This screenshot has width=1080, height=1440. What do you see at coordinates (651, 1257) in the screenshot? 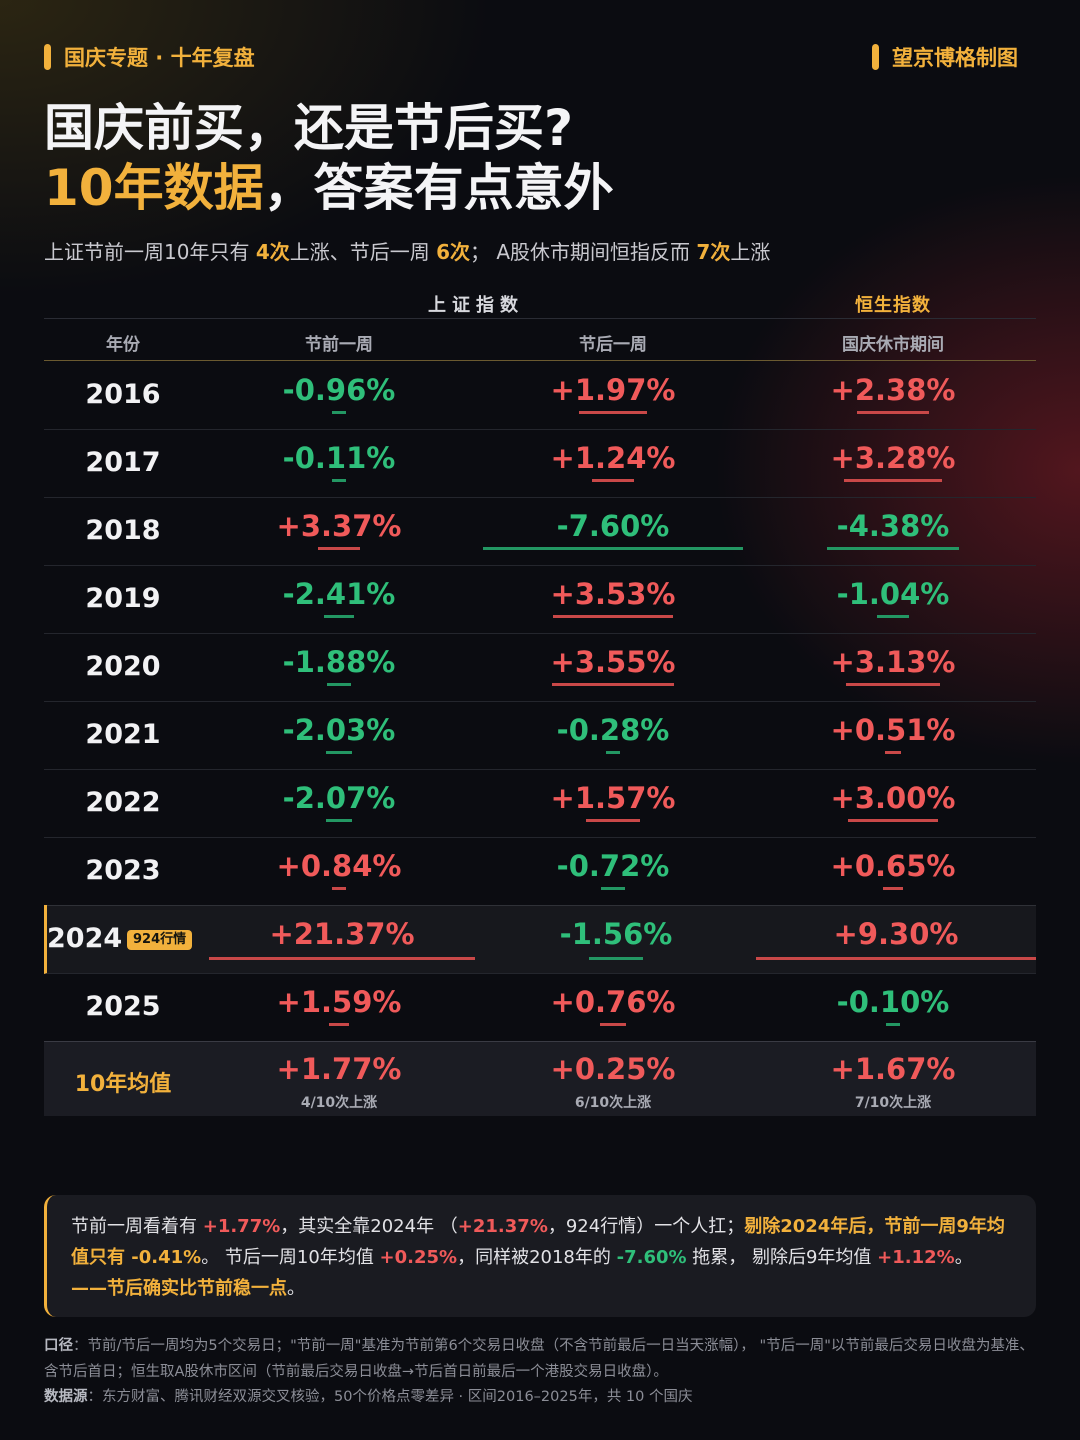
I see `note-value: -7.60%` at bounding box center [651, 1257].